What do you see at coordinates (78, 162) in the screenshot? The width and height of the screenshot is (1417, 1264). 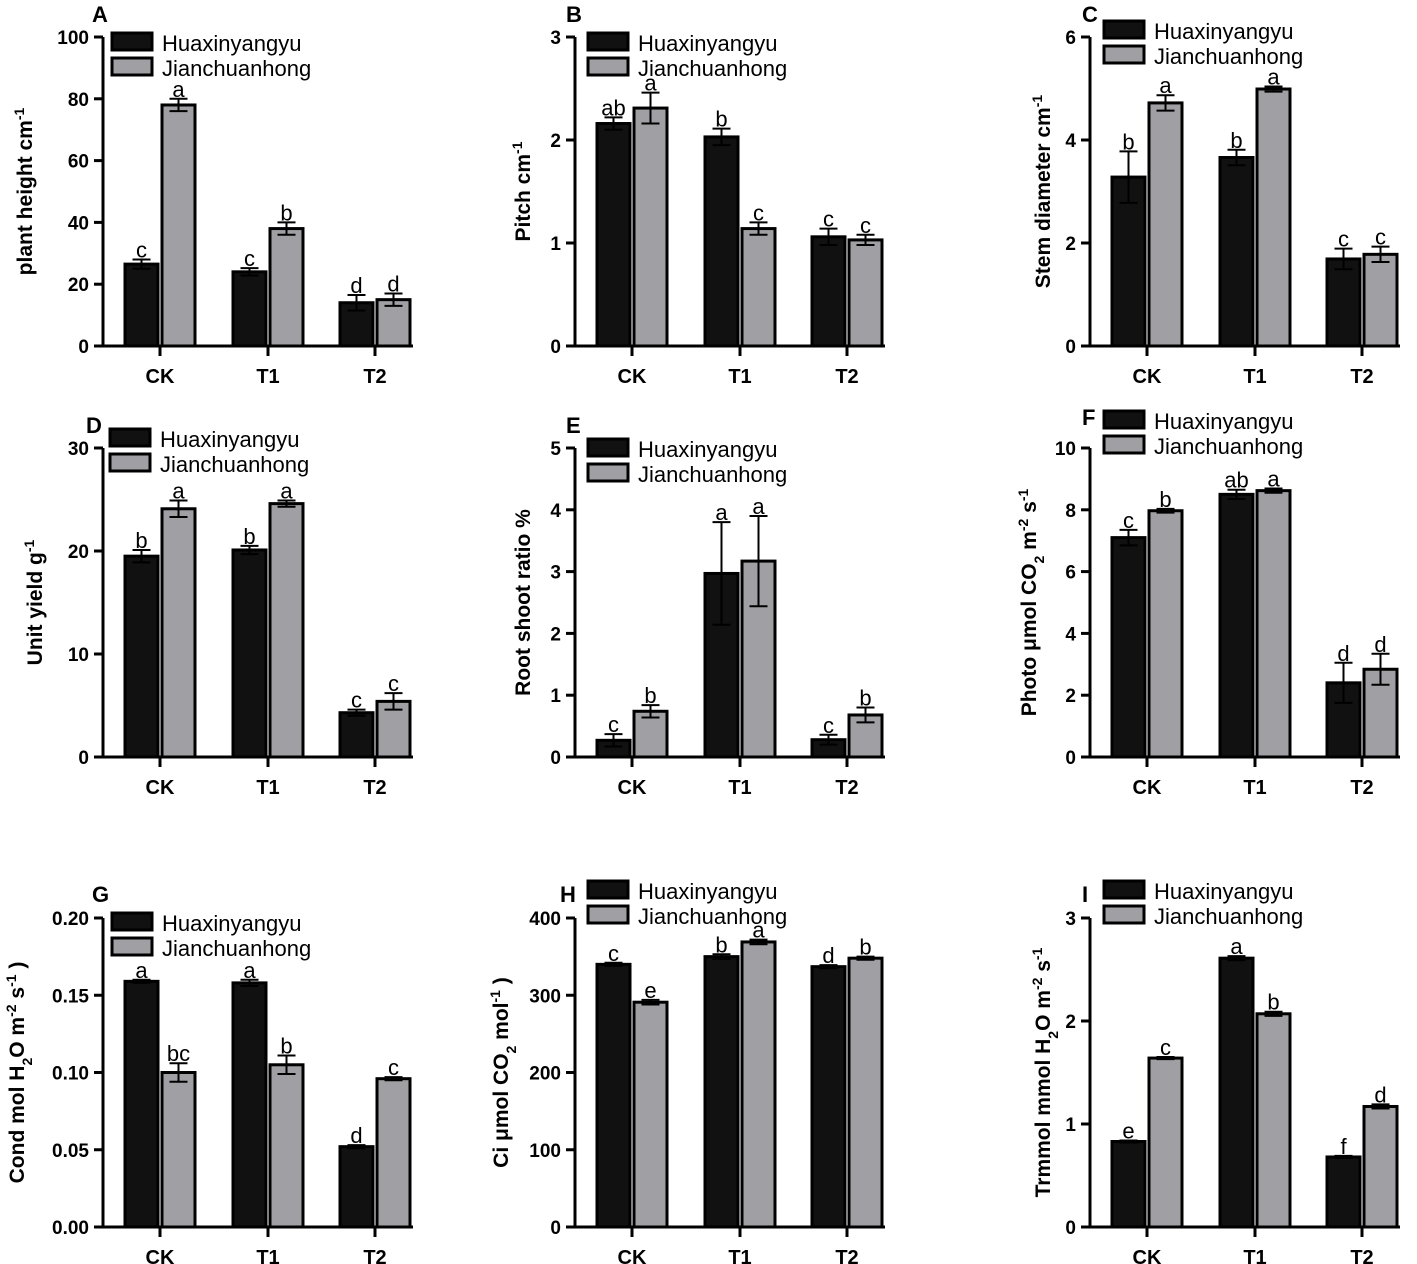 I see `y-tick-label: 60` at bounding box center [78, 162].